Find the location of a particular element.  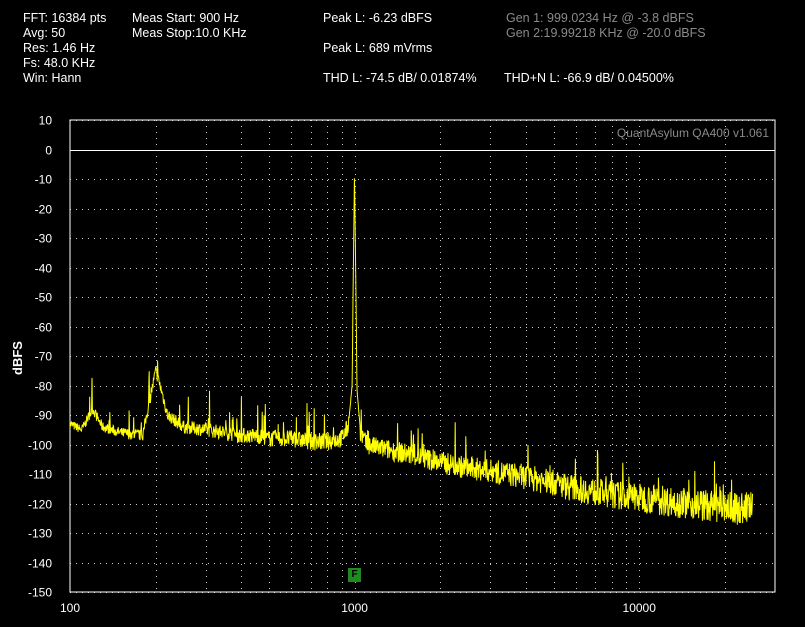

y-tick-label: -150 is located at coordinates (40, 593).